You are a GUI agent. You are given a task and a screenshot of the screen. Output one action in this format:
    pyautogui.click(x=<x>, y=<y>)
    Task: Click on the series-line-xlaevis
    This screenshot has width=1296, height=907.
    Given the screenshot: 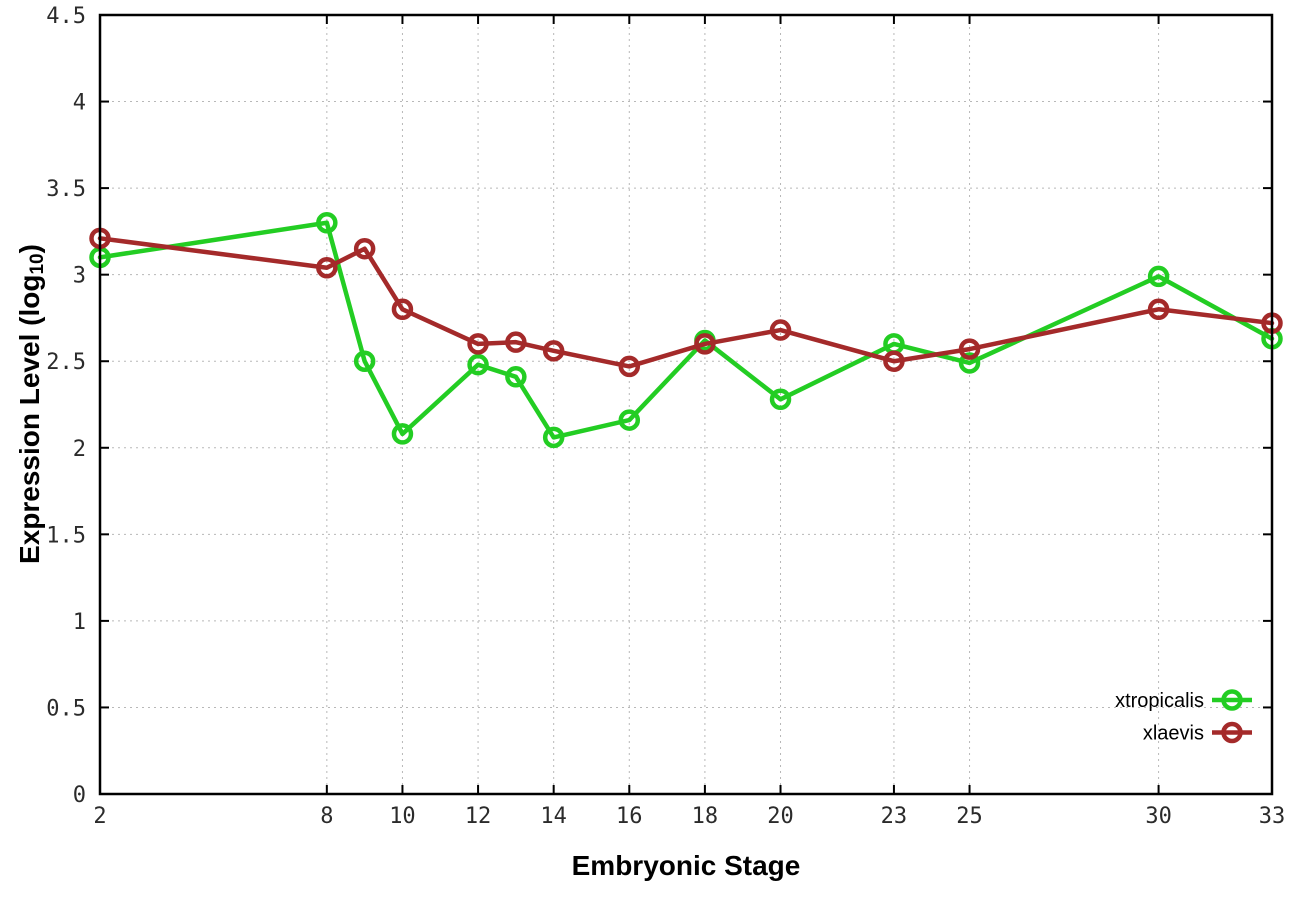 What is the action you would take?
    pyautogui.click(x=686, y=302)
    